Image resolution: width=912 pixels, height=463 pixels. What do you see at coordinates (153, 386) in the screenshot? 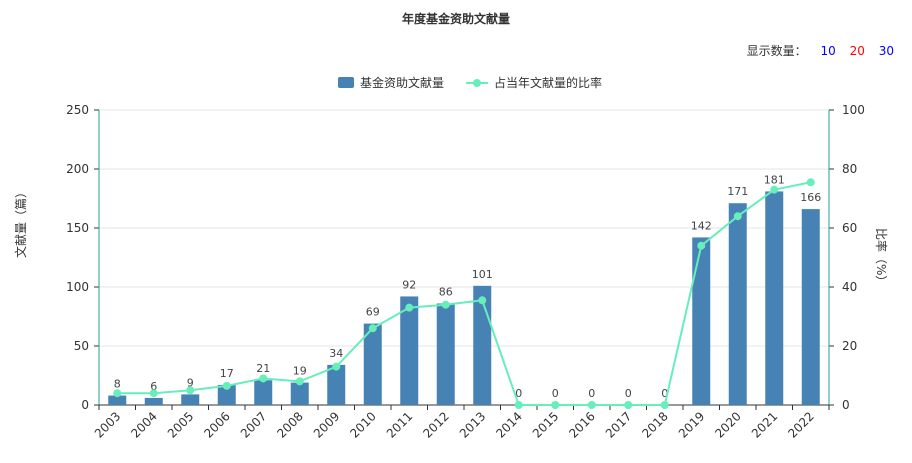
I see `bar-value-label: 6` at bounding box center [153, 386].